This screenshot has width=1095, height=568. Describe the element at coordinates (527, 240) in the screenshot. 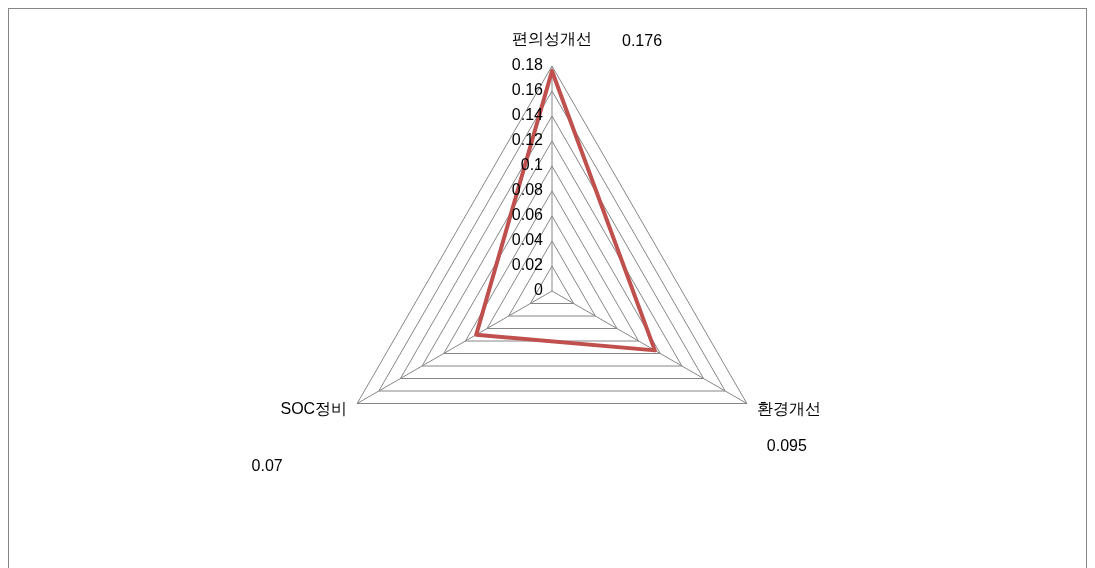

I see `y-tick-label: 0.04` at that location.